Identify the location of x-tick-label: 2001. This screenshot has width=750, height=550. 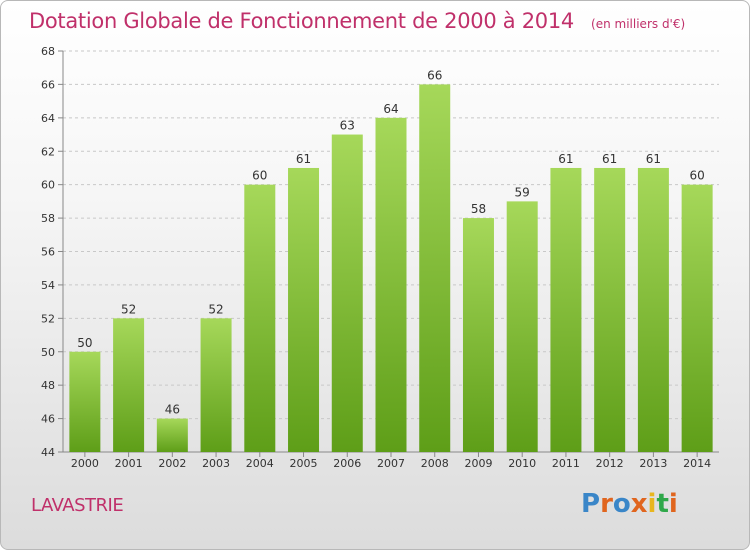
(129, 463).